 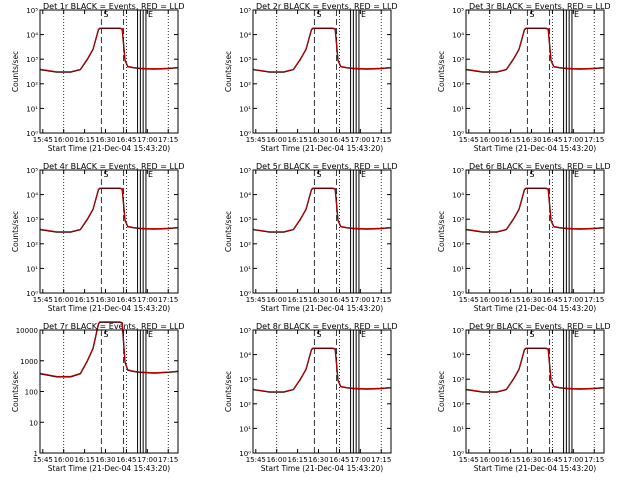 I want to click on y-tick-label: 1, so click(x=36, y=454).